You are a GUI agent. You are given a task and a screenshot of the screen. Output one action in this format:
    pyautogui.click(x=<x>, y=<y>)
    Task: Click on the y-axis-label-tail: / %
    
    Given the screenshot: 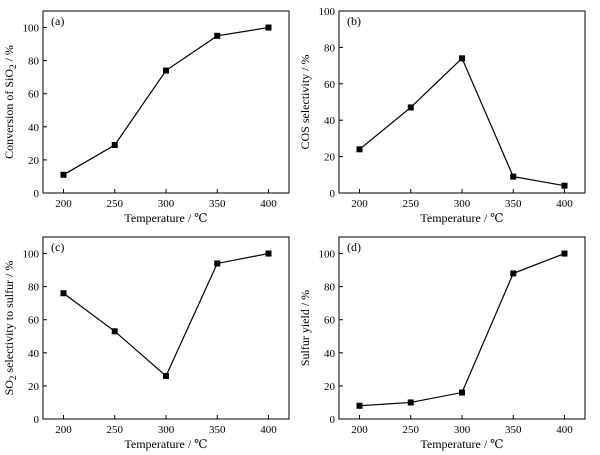 What is the action you would take?
    pyautogui.click(x=9, y=54)
    